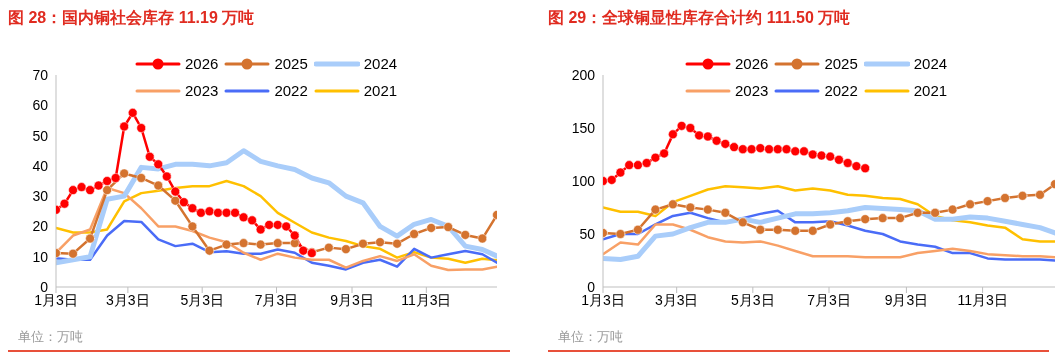 This screenshot has width=1061, height=358. What do you see at coordinates (40, 165) in the screenshot?
I see `y-tick-label: 40` at bounding box center [40, 165].